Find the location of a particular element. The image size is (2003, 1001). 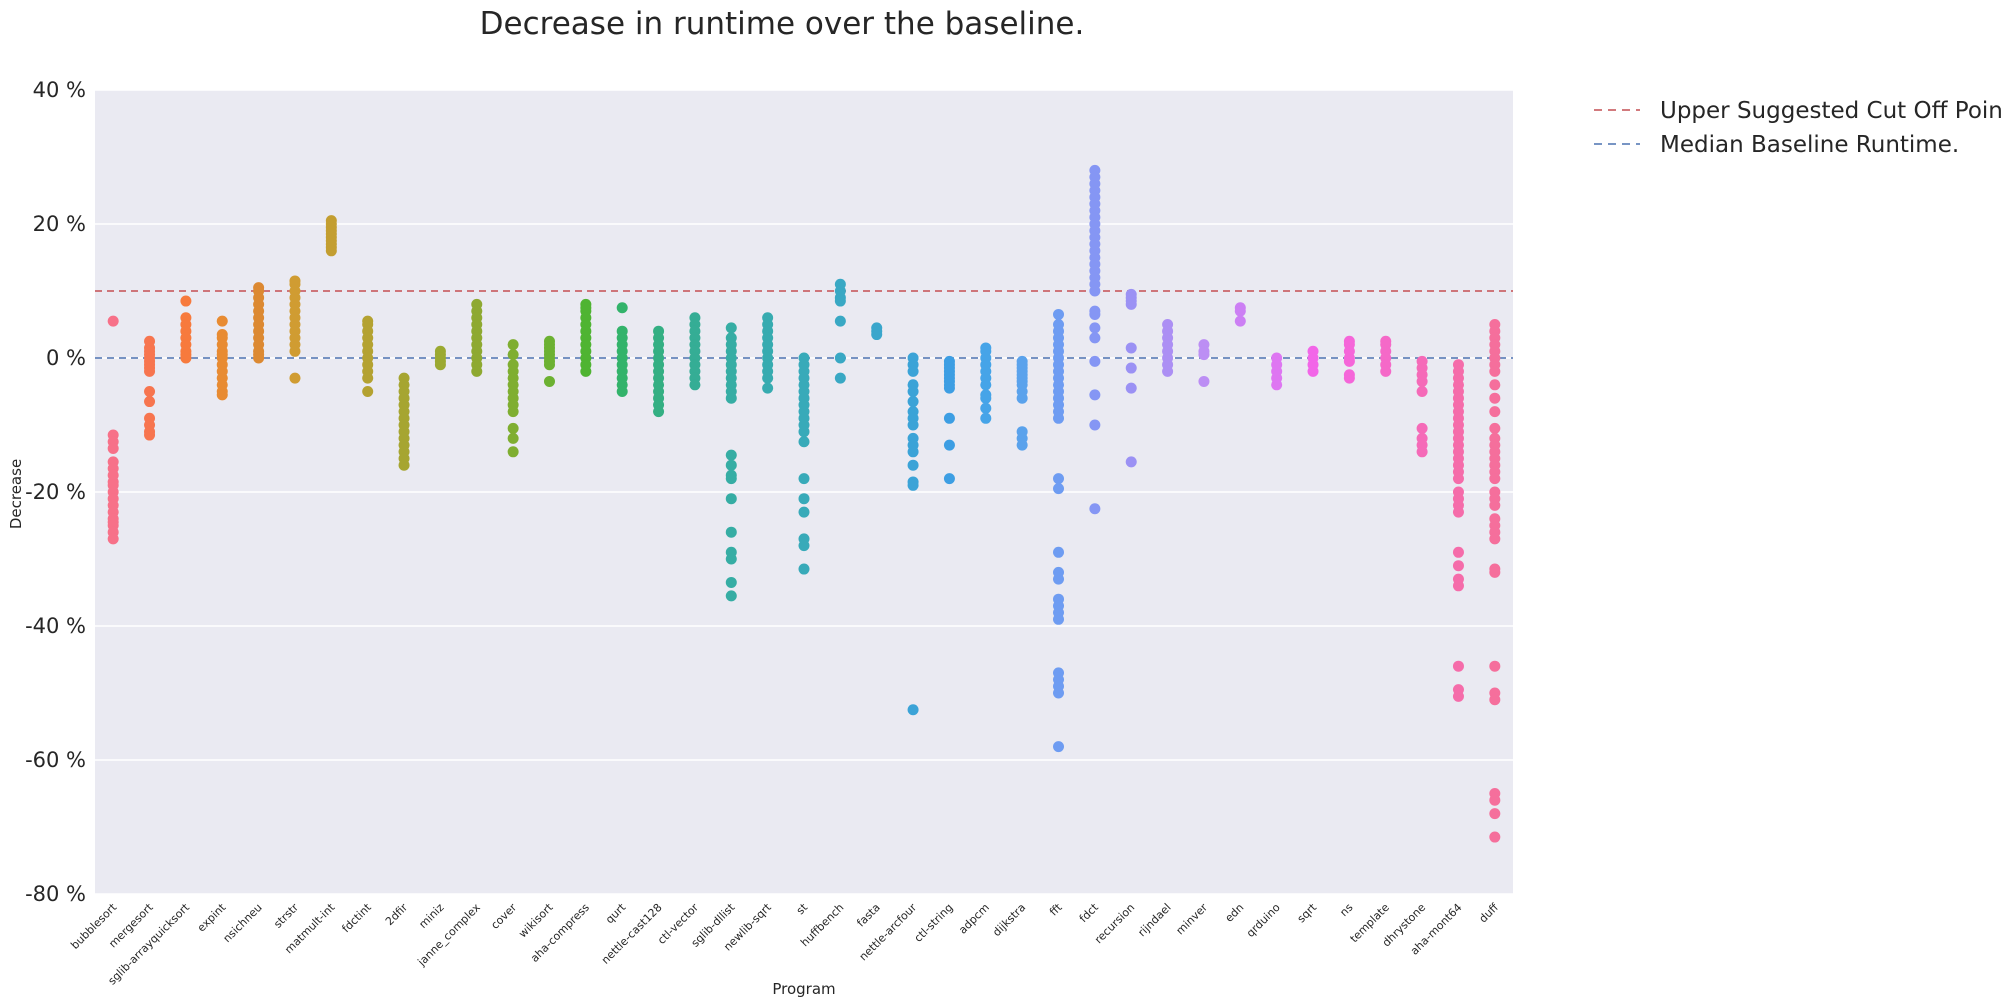

series-fdctint is located at coordinates (368, 356).